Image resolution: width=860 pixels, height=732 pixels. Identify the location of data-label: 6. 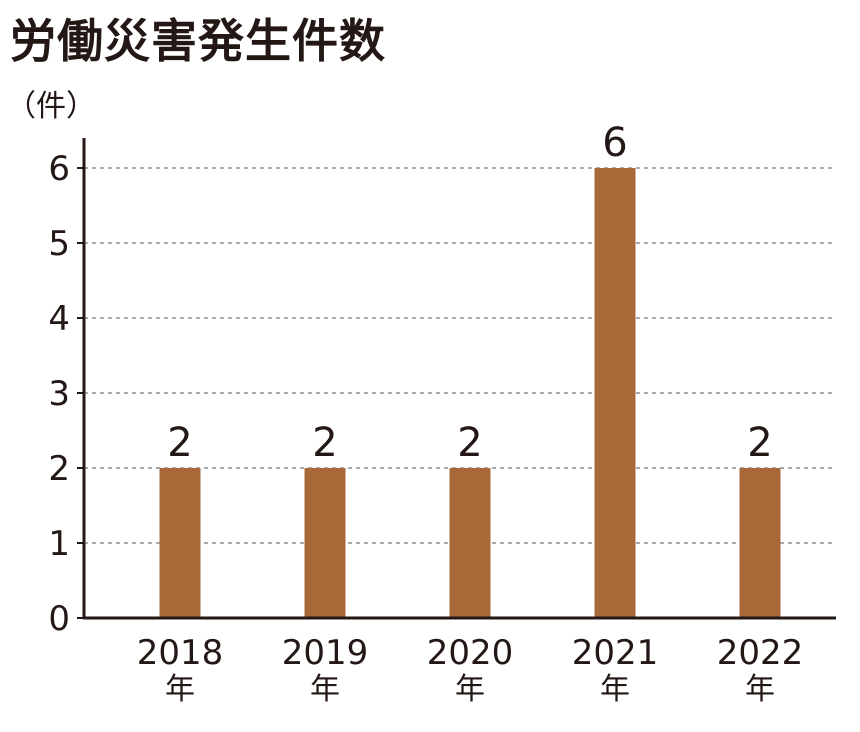
(614, 143).